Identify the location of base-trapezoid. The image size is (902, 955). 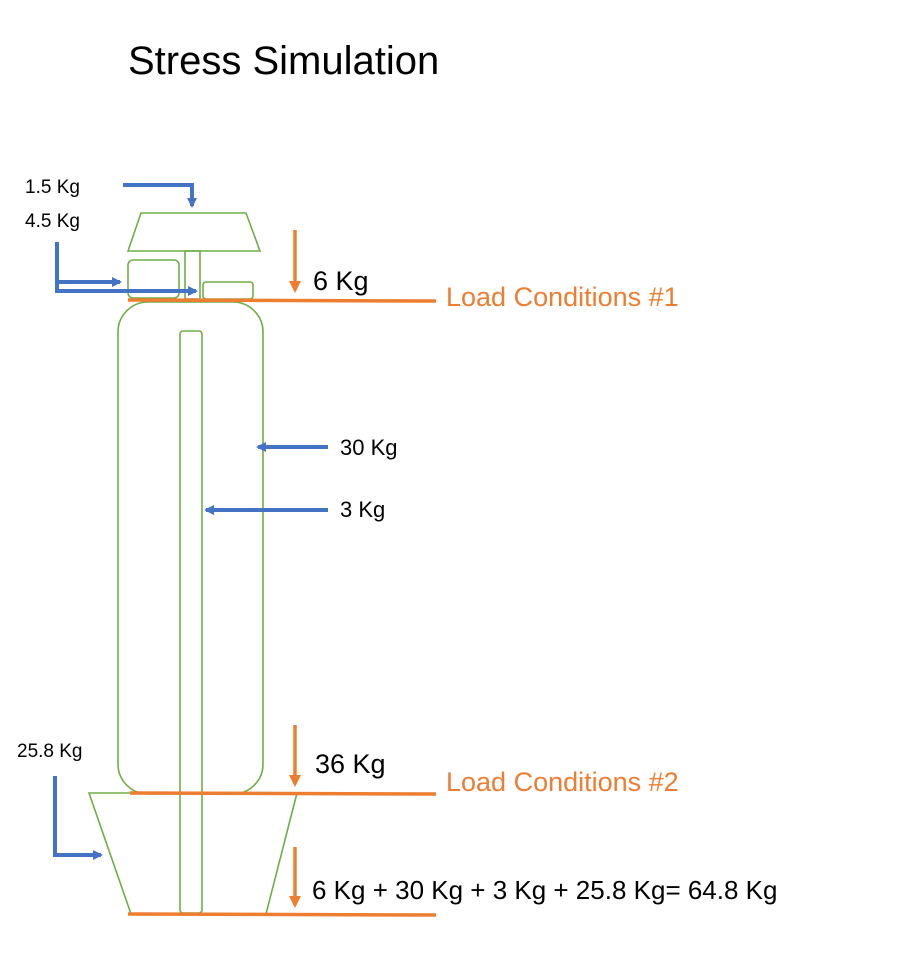
(193, 853).